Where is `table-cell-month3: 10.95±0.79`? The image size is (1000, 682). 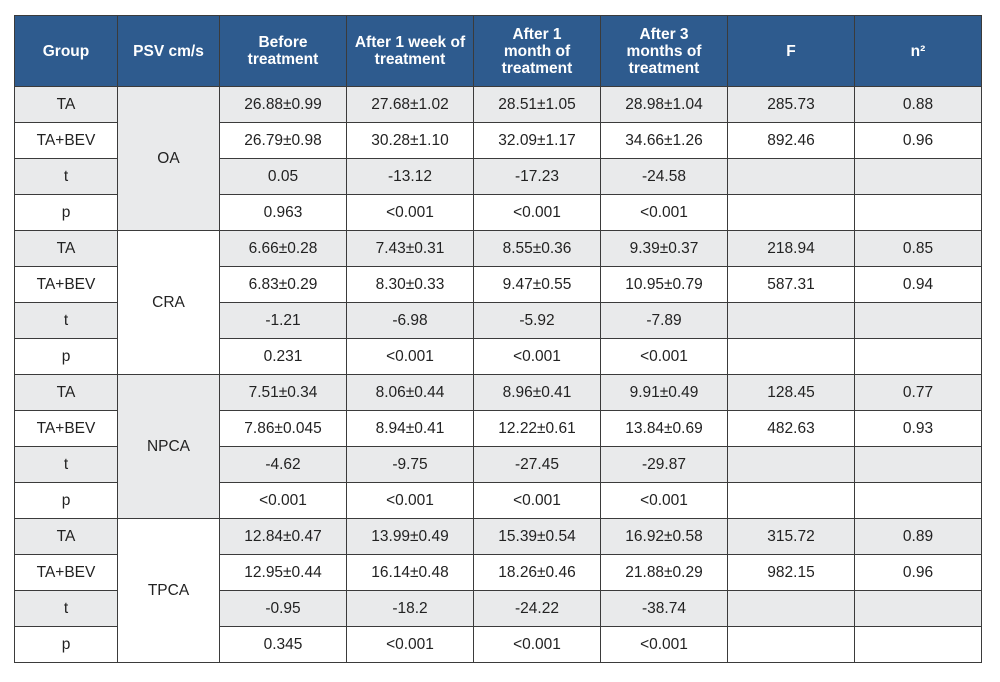 table-cell-month3: 10.95±0.79 is located at coordinates (664, 284).